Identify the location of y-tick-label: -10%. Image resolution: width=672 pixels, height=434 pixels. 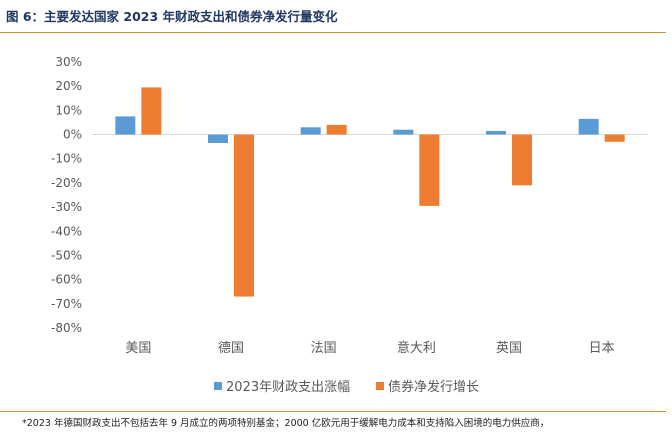
(66, 159).